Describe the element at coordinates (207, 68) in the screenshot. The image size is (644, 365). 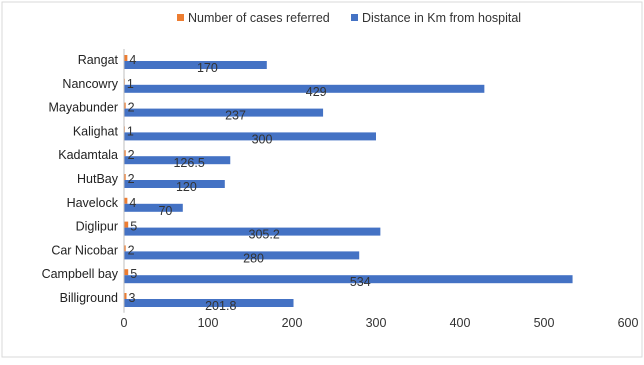
I see `data-label-distance-rangat: 170` at that location.